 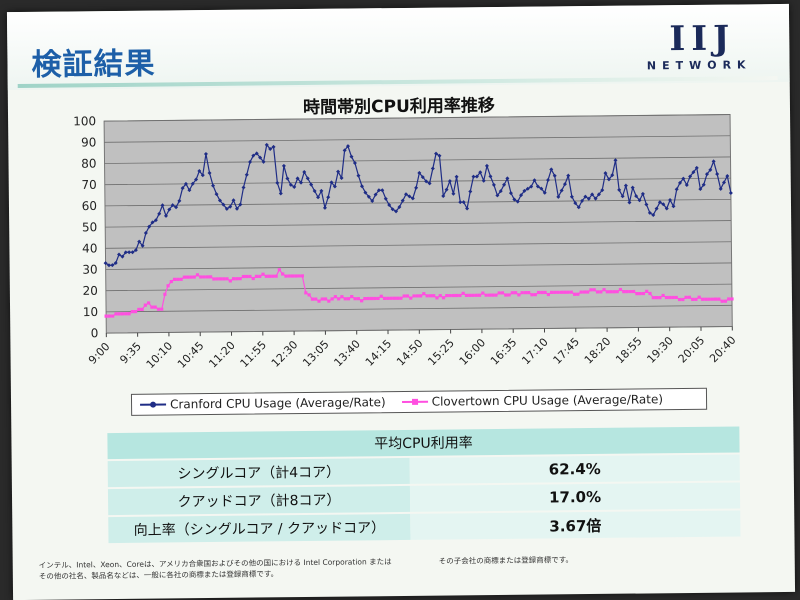 What do you see at coordinates (263, 403) in the screenshot?
I see `legend-item-cranford: Cranford CPU Usage (Average/Rate)` at bounding box center [263, 403].